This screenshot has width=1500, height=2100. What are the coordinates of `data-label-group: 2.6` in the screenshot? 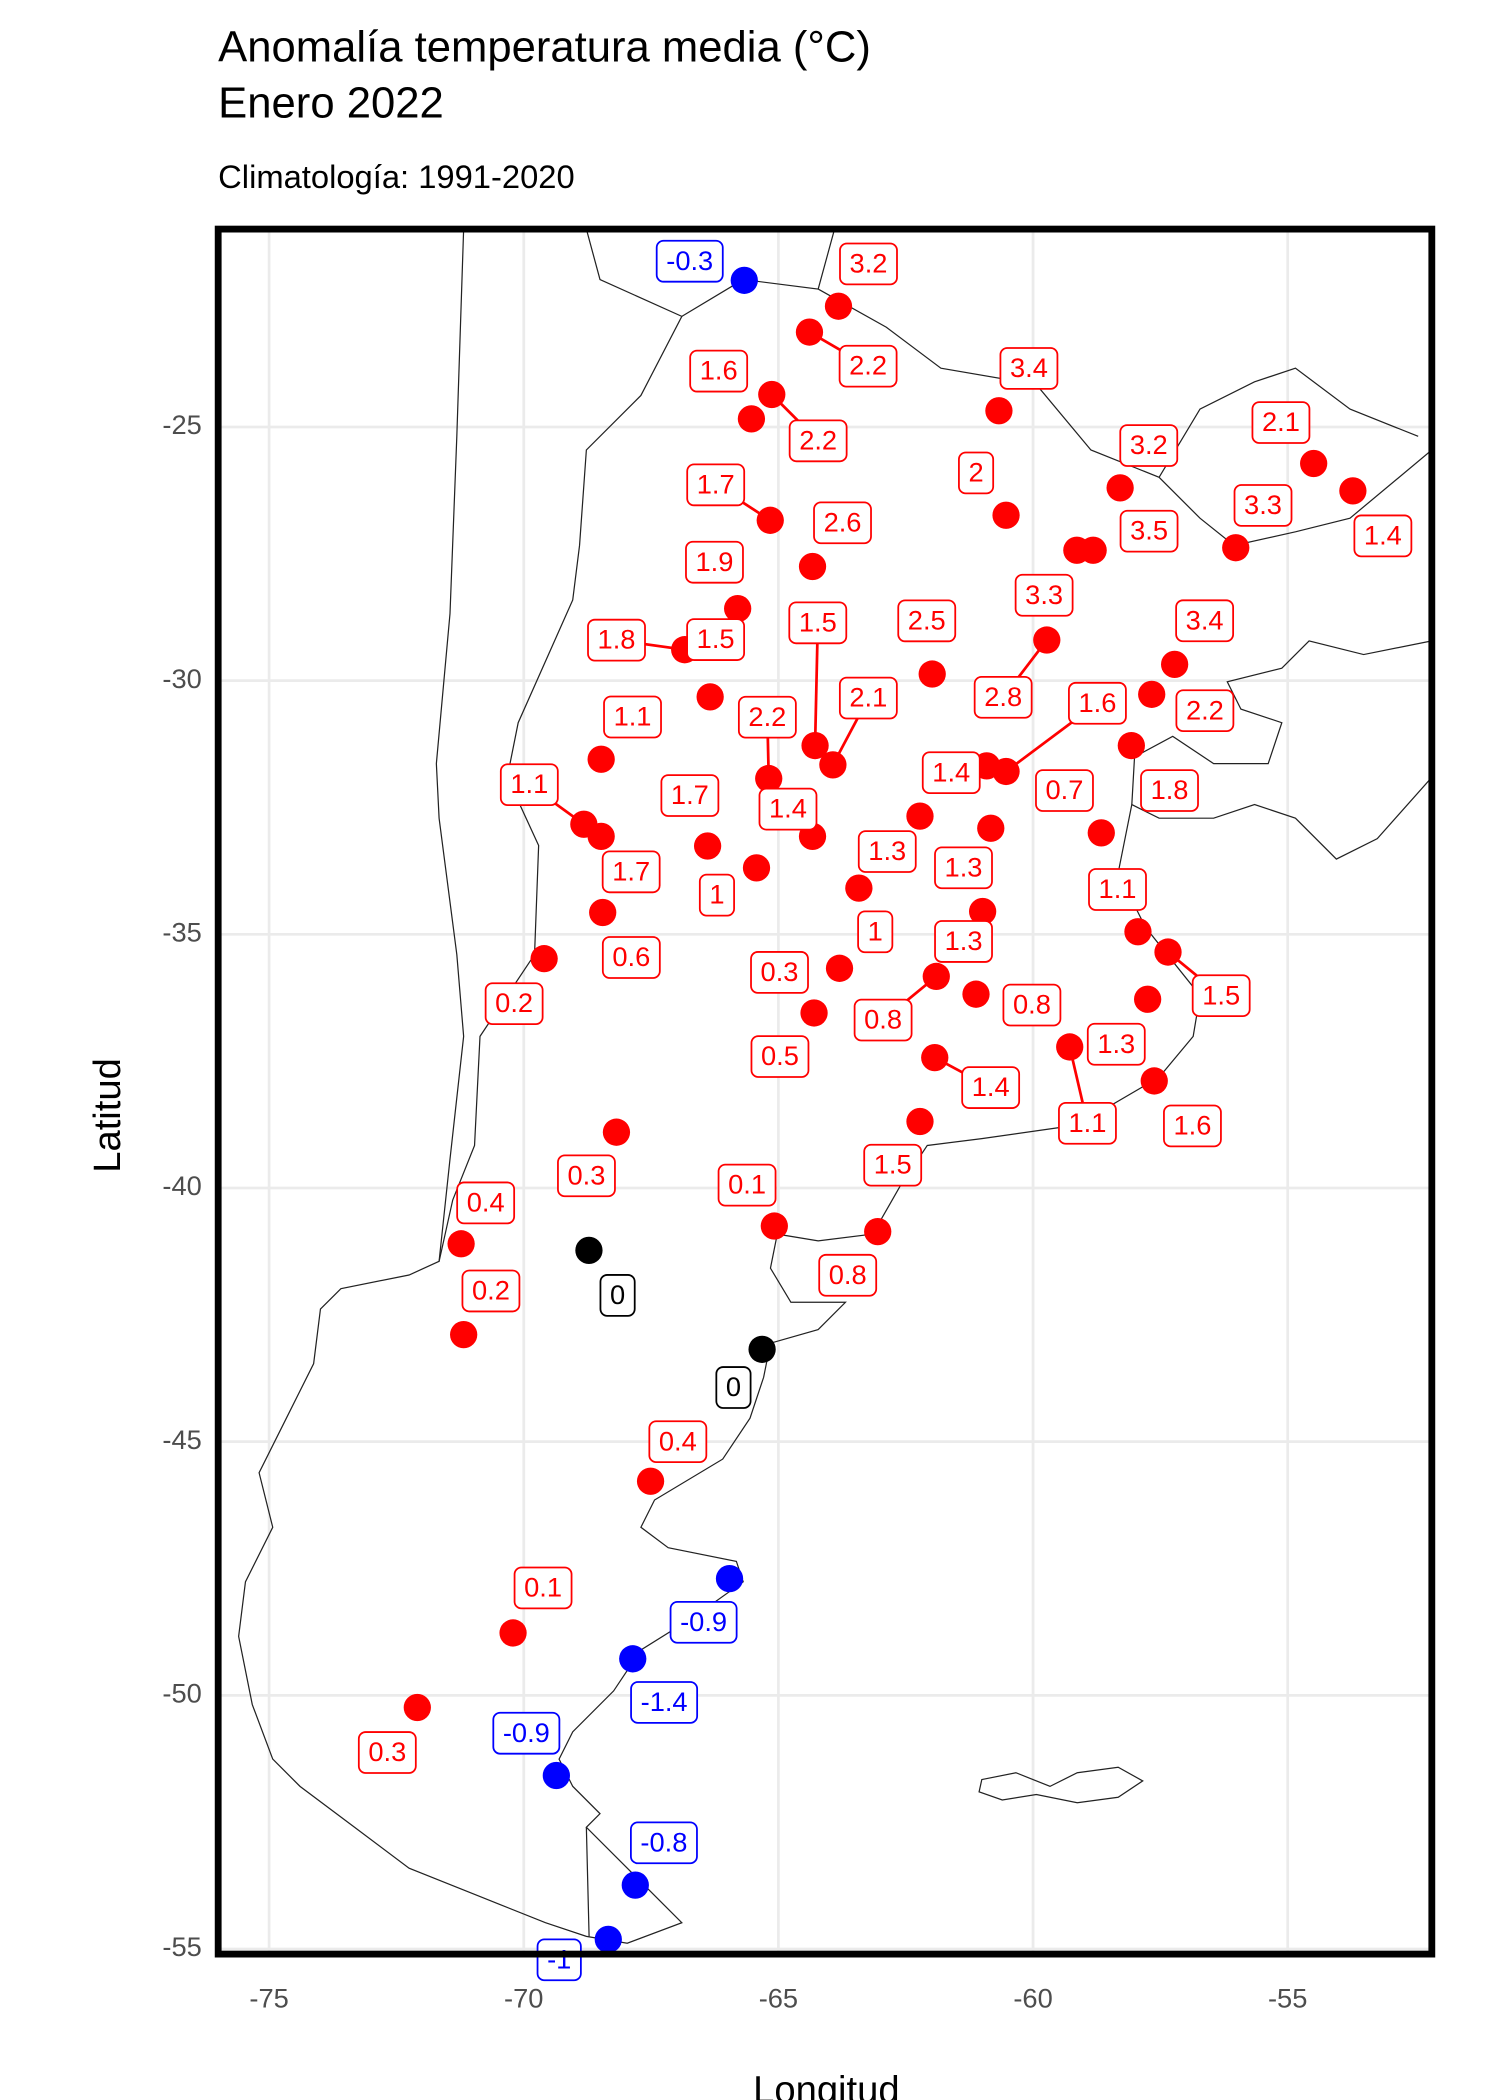 It's located at (842, 523).